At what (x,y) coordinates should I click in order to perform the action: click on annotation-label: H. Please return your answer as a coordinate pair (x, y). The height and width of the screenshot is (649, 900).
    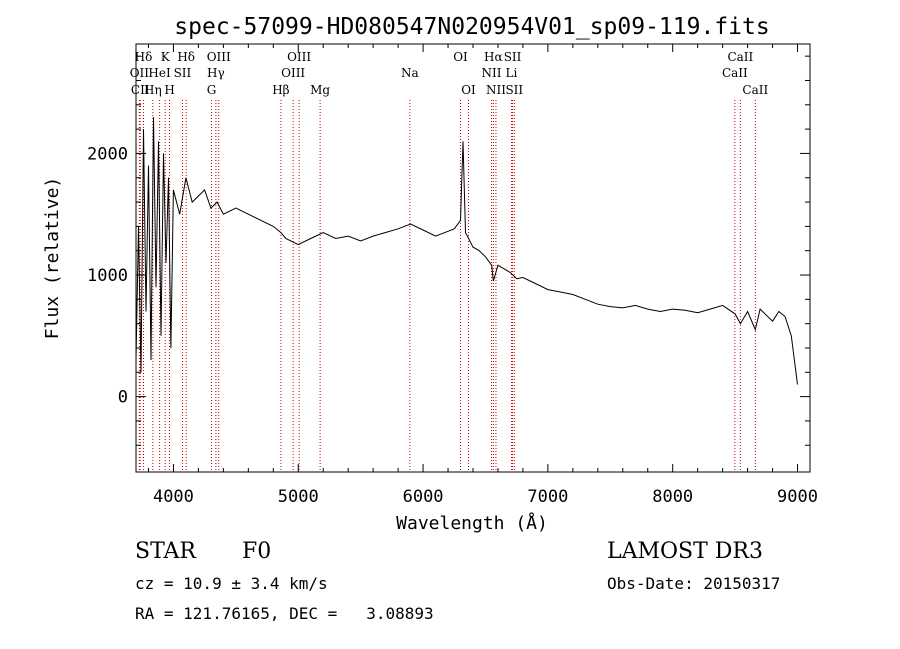
    Looking at the image, I should click on (169, 90).